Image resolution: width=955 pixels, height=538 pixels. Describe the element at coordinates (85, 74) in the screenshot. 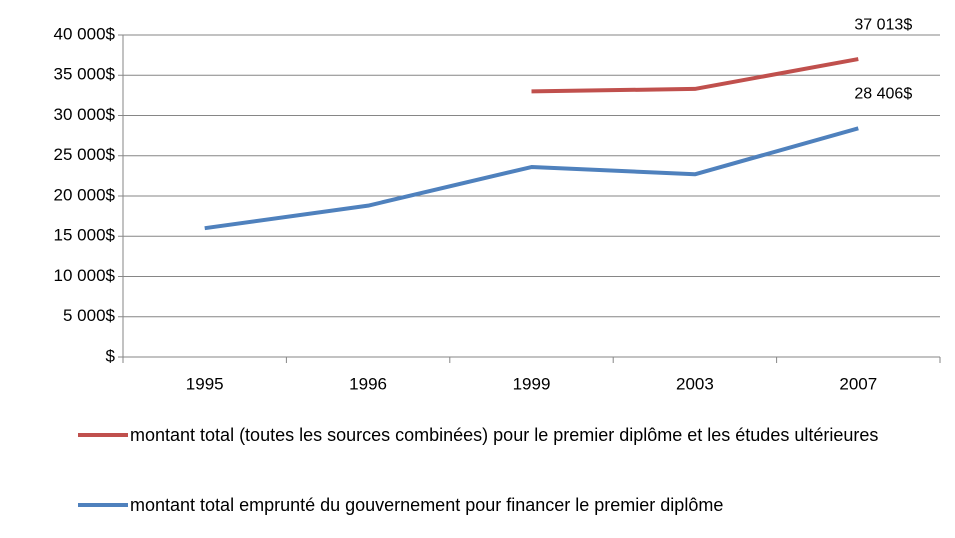

I see `y-tick-label: 35 000$` at that location.